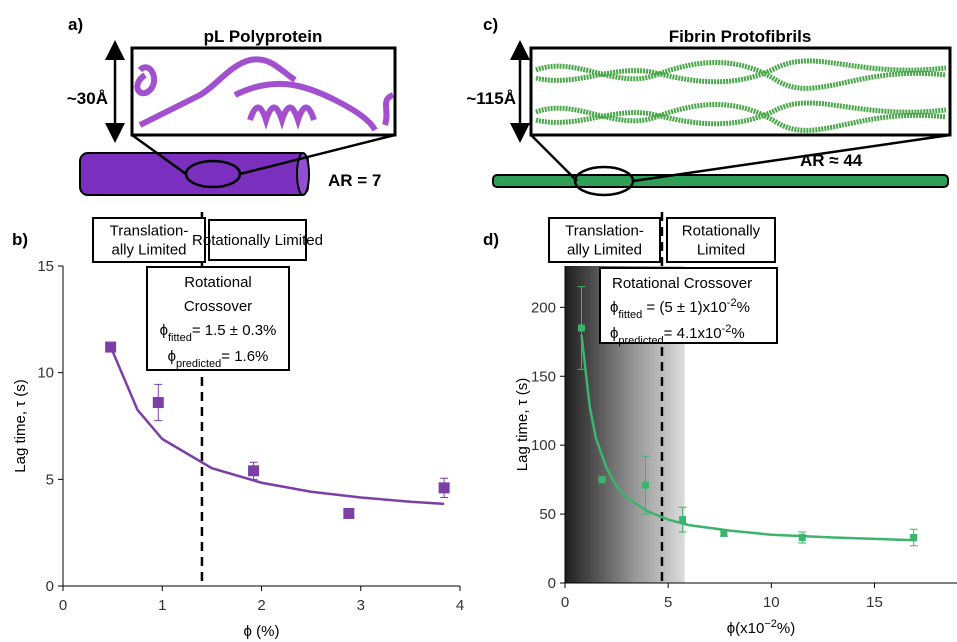 This screenshot has height=642, width=957. What do you see at coordinates (543, 445) in the screenshot?
I see `y-tick-label: 100` at bounding box center [543, 445].